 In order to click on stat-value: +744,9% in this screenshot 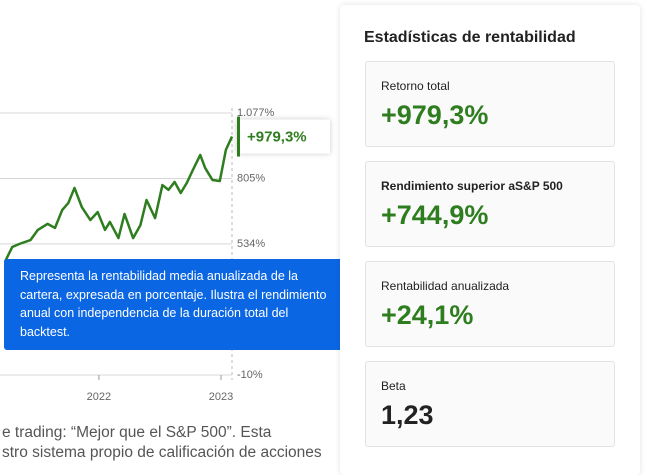, I will do `click(435, 215)`.